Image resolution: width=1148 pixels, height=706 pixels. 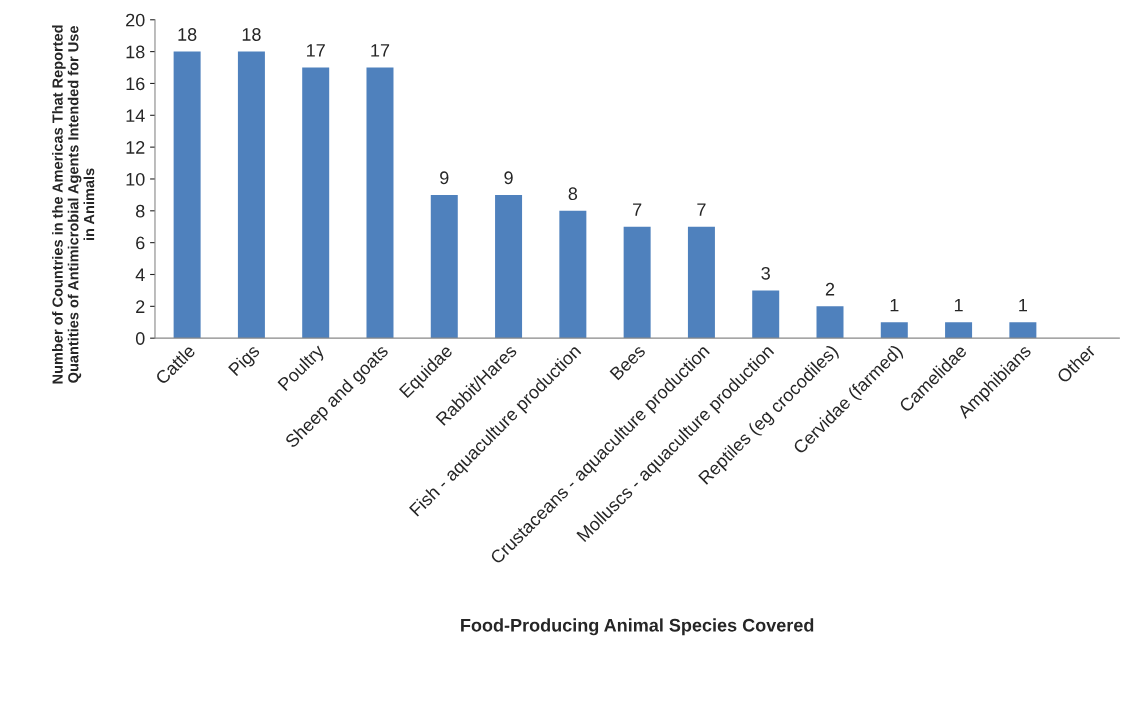 I want to click on y-tick-label: 14, so click(x=135, y=115).